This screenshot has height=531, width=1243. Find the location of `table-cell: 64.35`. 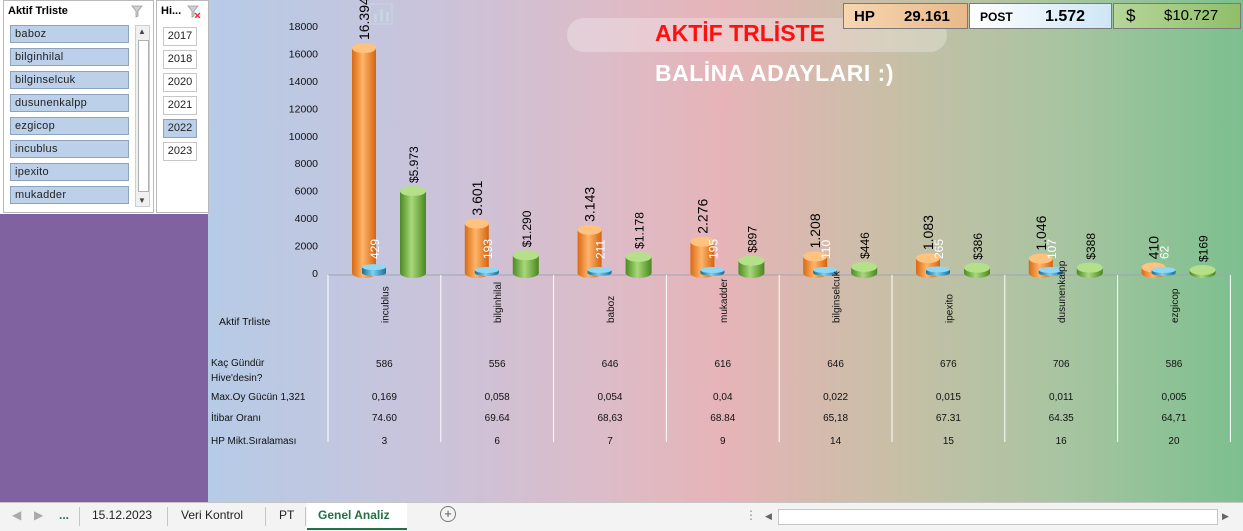

table-cell: 64.35 is located at coordinates (1061, 418).